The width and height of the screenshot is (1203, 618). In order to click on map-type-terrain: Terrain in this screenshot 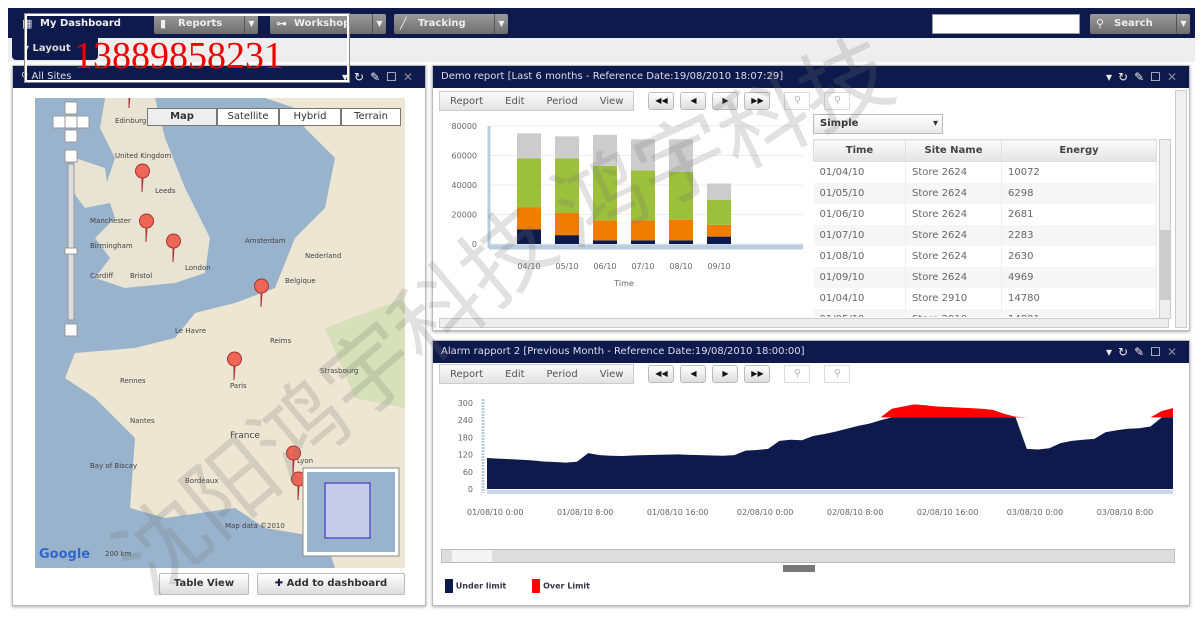, I will do `click(371, 117)`.